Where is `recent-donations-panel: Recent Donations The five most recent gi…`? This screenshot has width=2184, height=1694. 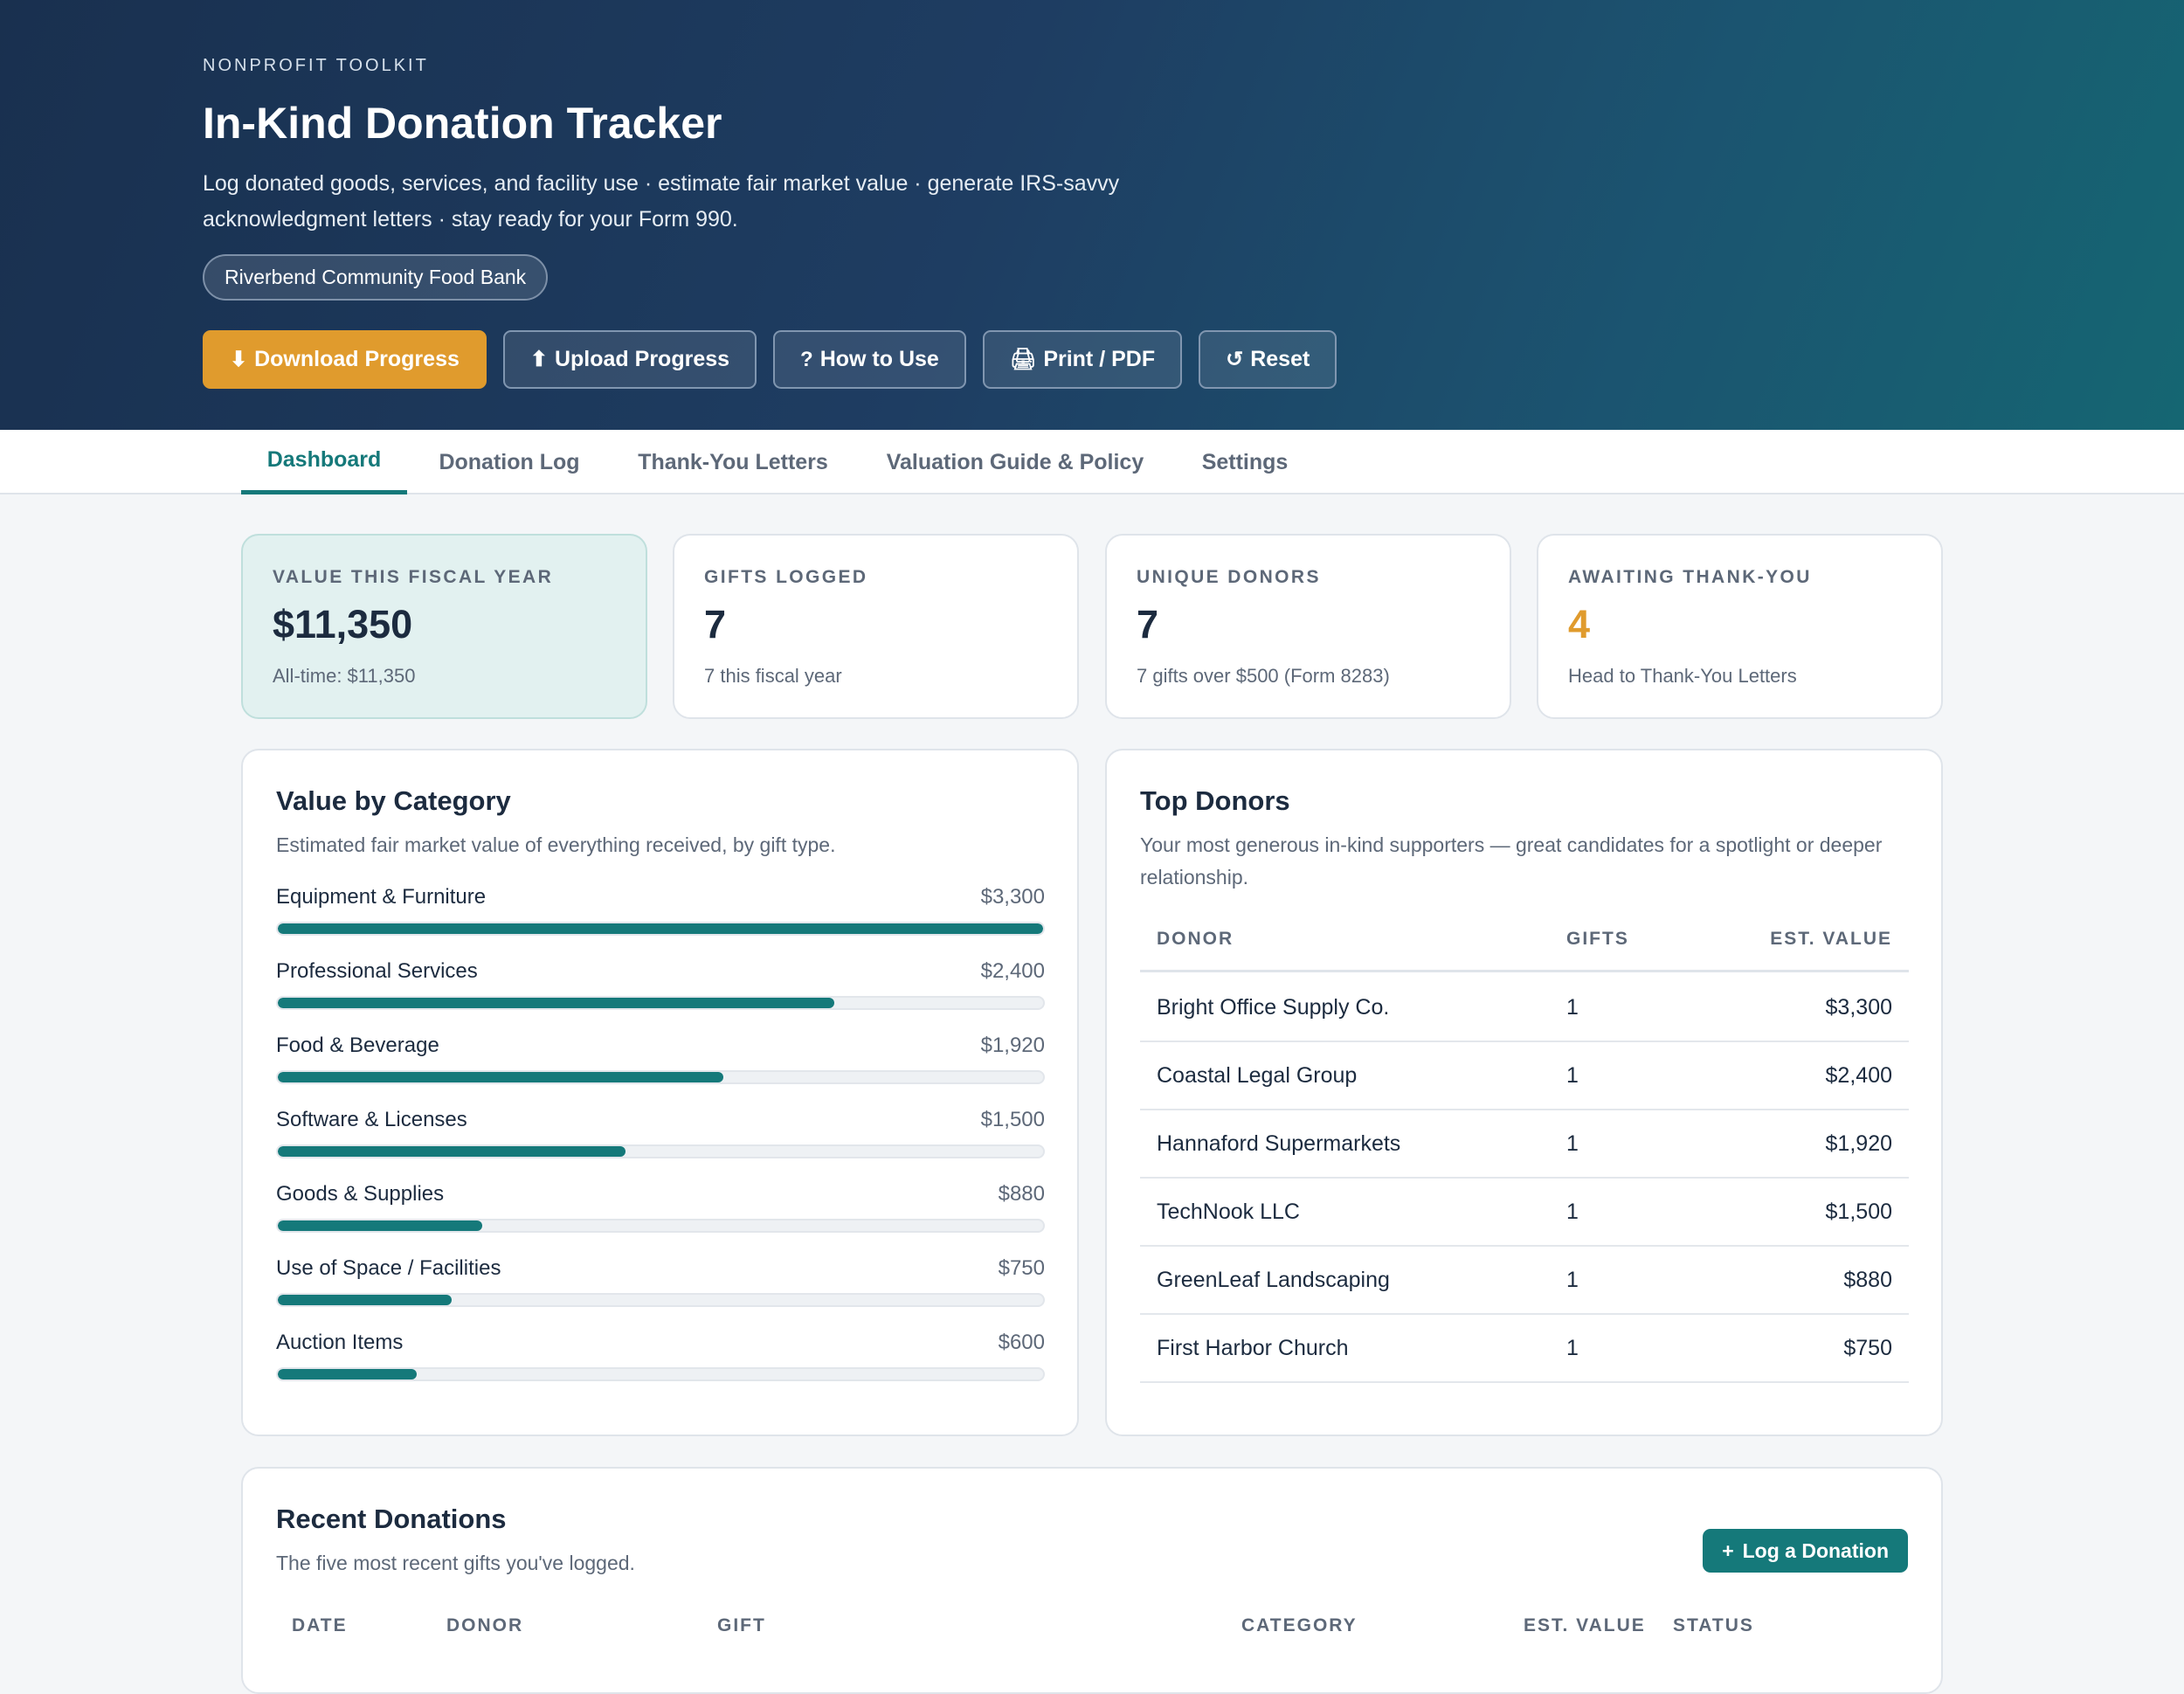
recent-donations-panel: Recent Donations The five most recent gi… is located at coordinates (1092, 1580).